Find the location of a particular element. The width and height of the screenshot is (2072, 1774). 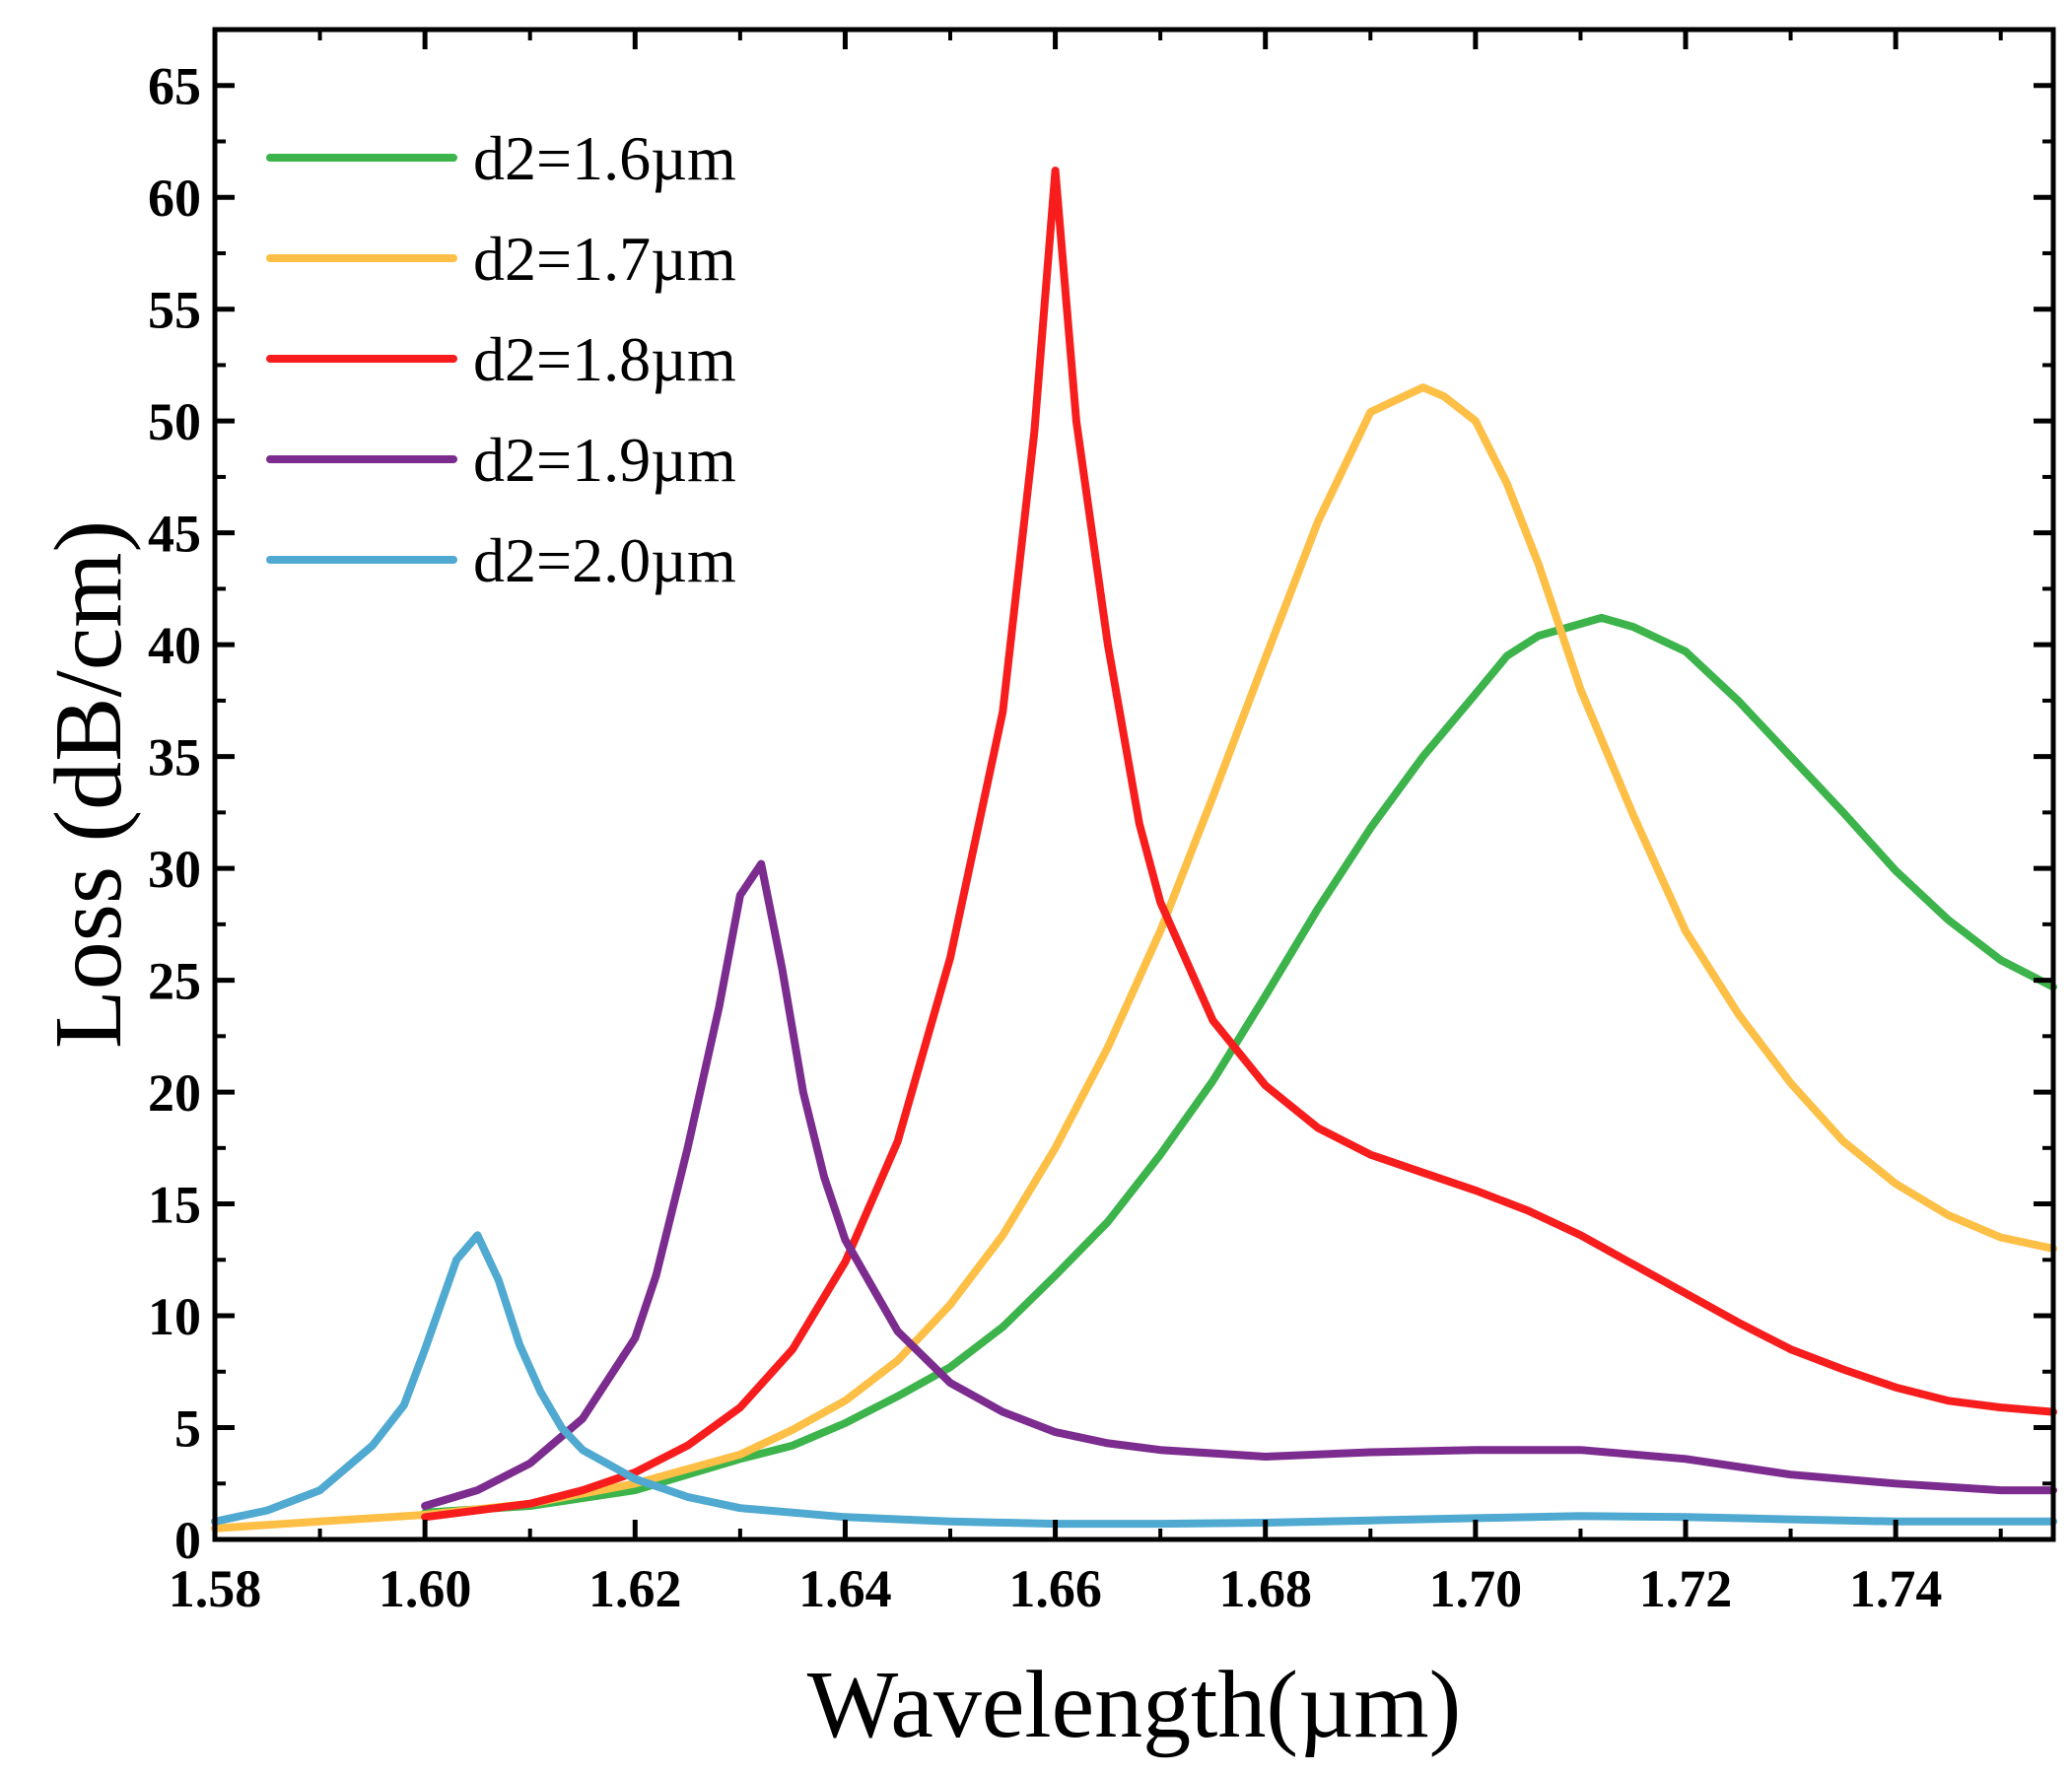

y-tick-label: 30 is located at coordinates (175, 869).